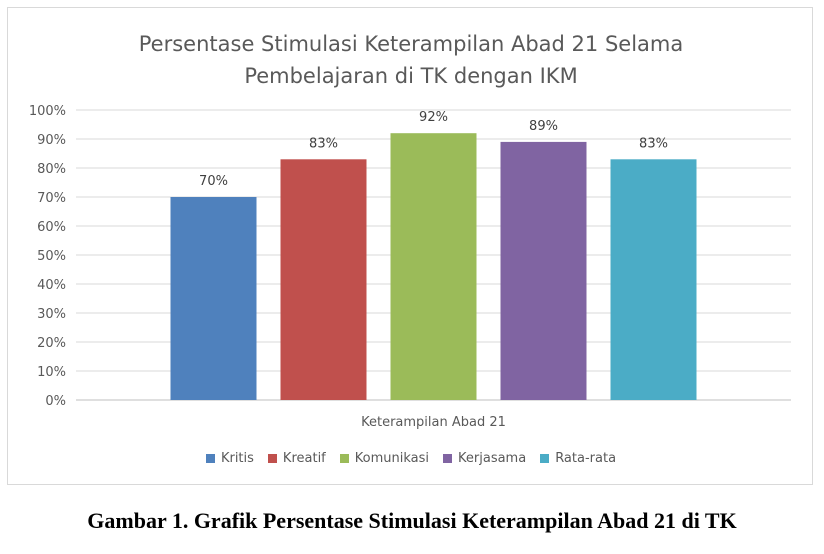 Image resolution: width=824 pixels, height=554 pixels. What do you see at coordinates (586, 458) in the screenshot?
I see `legend-label: Rata-rata` at bounding box center [586, 458].